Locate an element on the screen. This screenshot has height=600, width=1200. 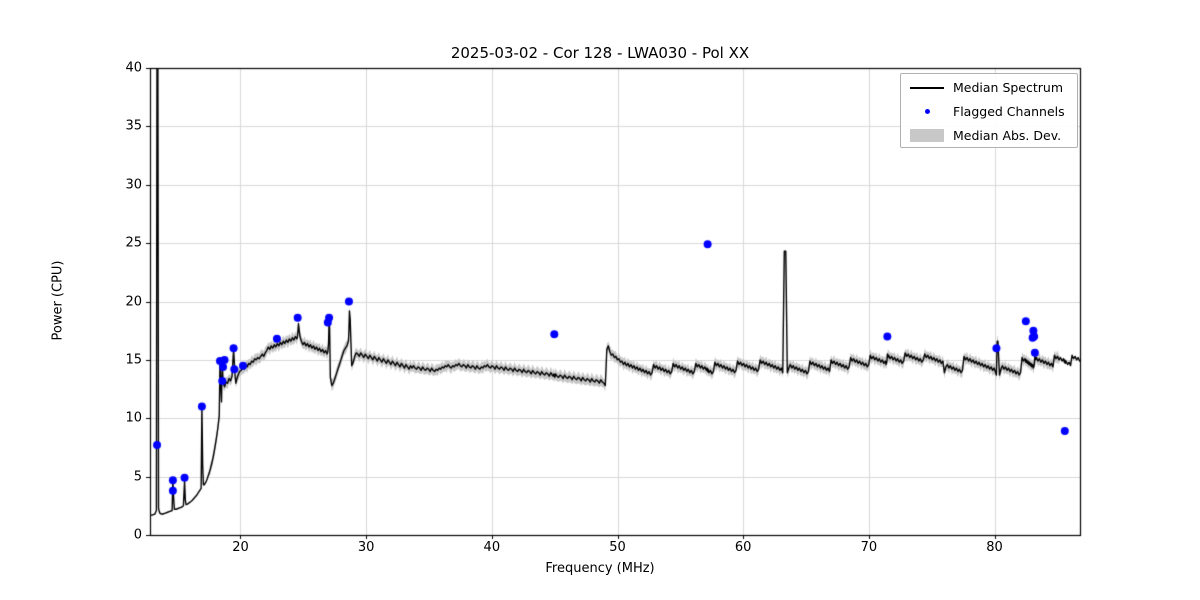
legend-label: Median Abs. Dev. is located at coordinates (1007, 135).